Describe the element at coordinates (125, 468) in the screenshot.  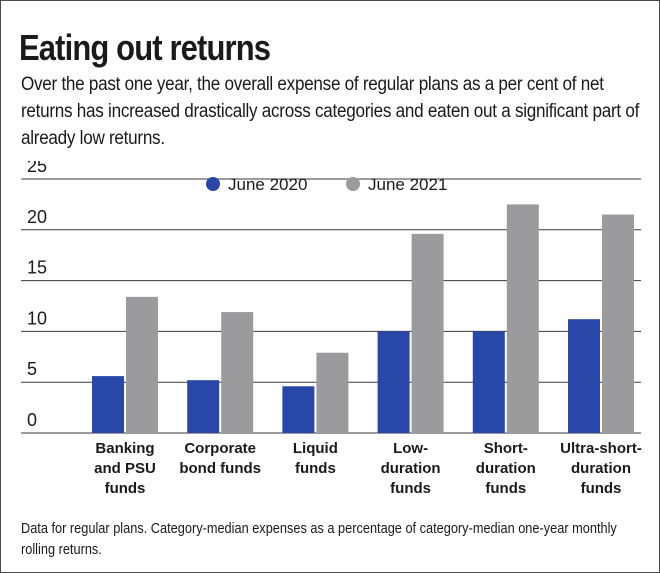
I see `x-category-label: Banking and PSU funds` at that location.